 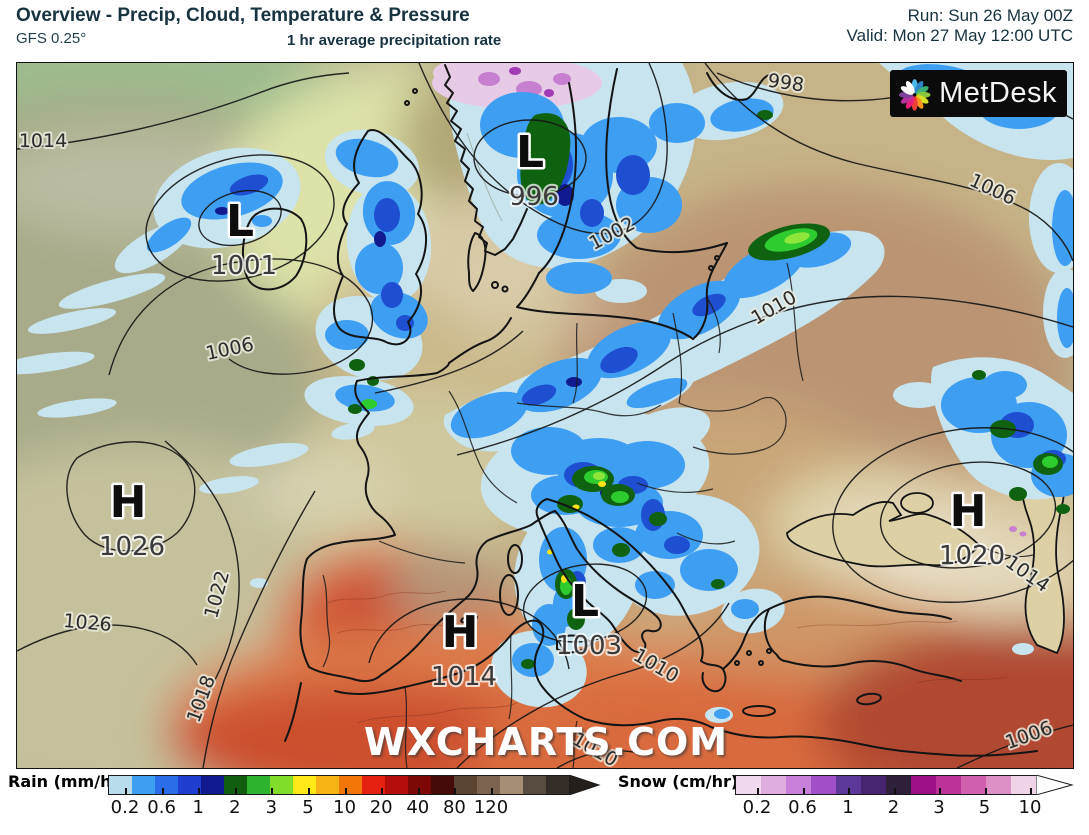 What do you see at coordinates (860, 607) in the screenshot?
I see `turkey-north-coast` at bounding box center [860, 607].